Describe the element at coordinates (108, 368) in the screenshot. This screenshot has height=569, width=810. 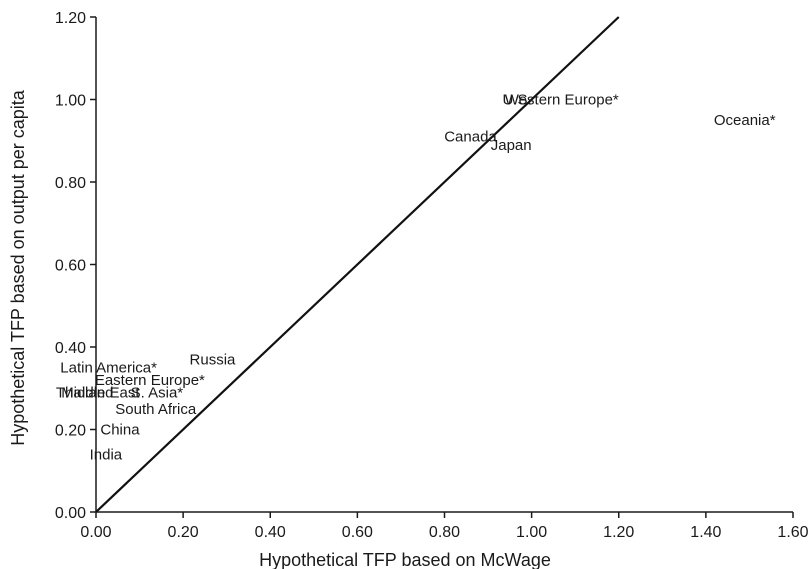
I see `data-point-label: Latin America*` at that location.